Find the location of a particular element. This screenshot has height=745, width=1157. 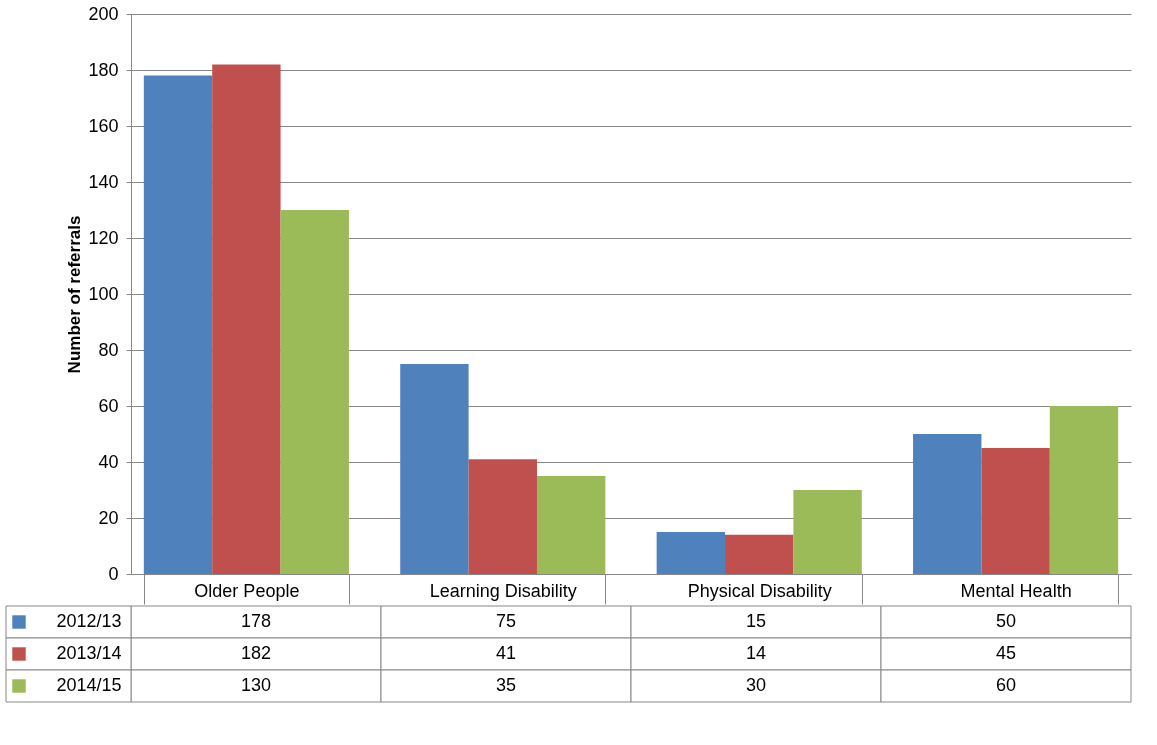

legend-label: 2014/15 is located at coordinates (89, 685).